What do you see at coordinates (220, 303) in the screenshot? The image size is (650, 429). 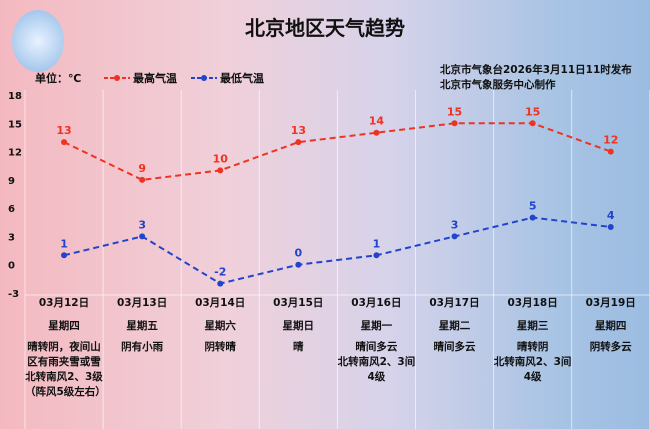 I see `x-tick-label: 03月14日` at bounding box center [220, 303].